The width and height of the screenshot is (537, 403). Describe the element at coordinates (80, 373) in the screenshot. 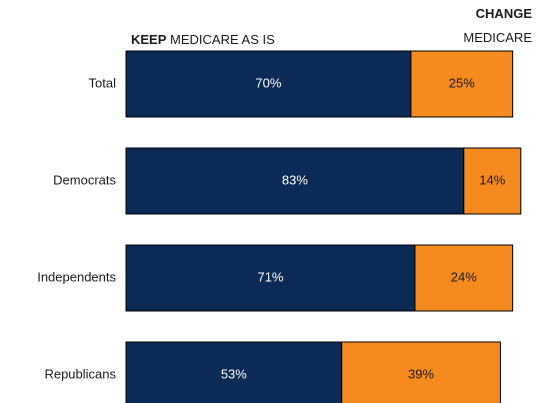

I see `category-label-republicans: Republicans` at that location.